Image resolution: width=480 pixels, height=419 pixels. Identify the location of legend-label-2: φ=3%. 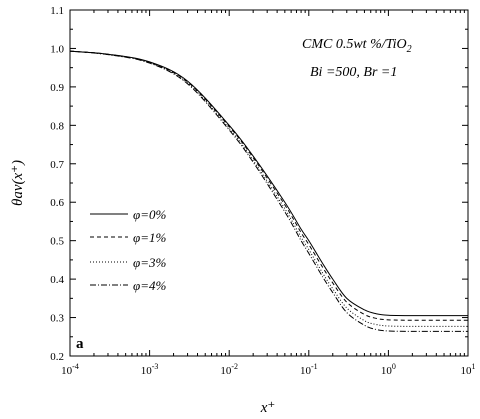
(149, 262).